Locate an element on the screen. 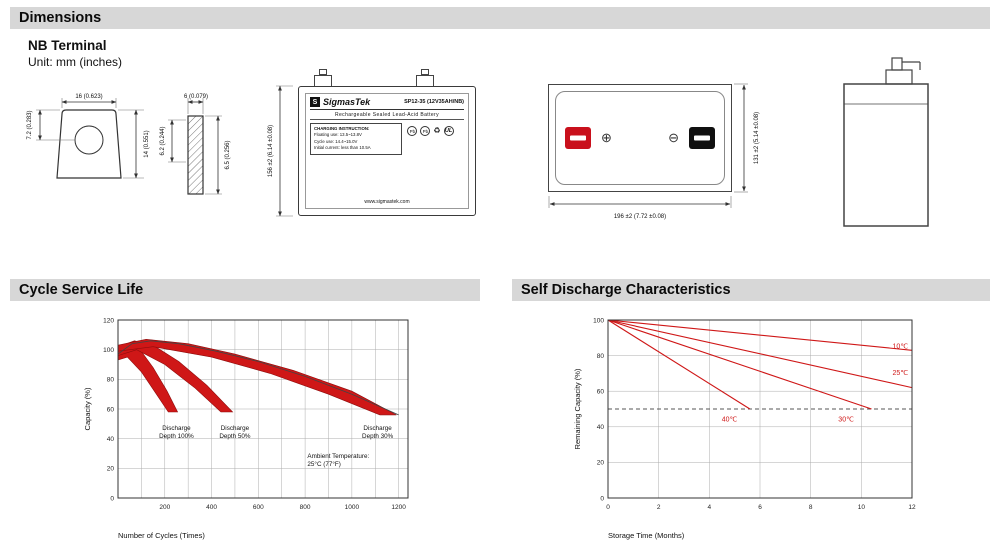 The width and height of the screenshot is (1000, 551). ul-mark-icon: UL is located at coordinates (448, 131).